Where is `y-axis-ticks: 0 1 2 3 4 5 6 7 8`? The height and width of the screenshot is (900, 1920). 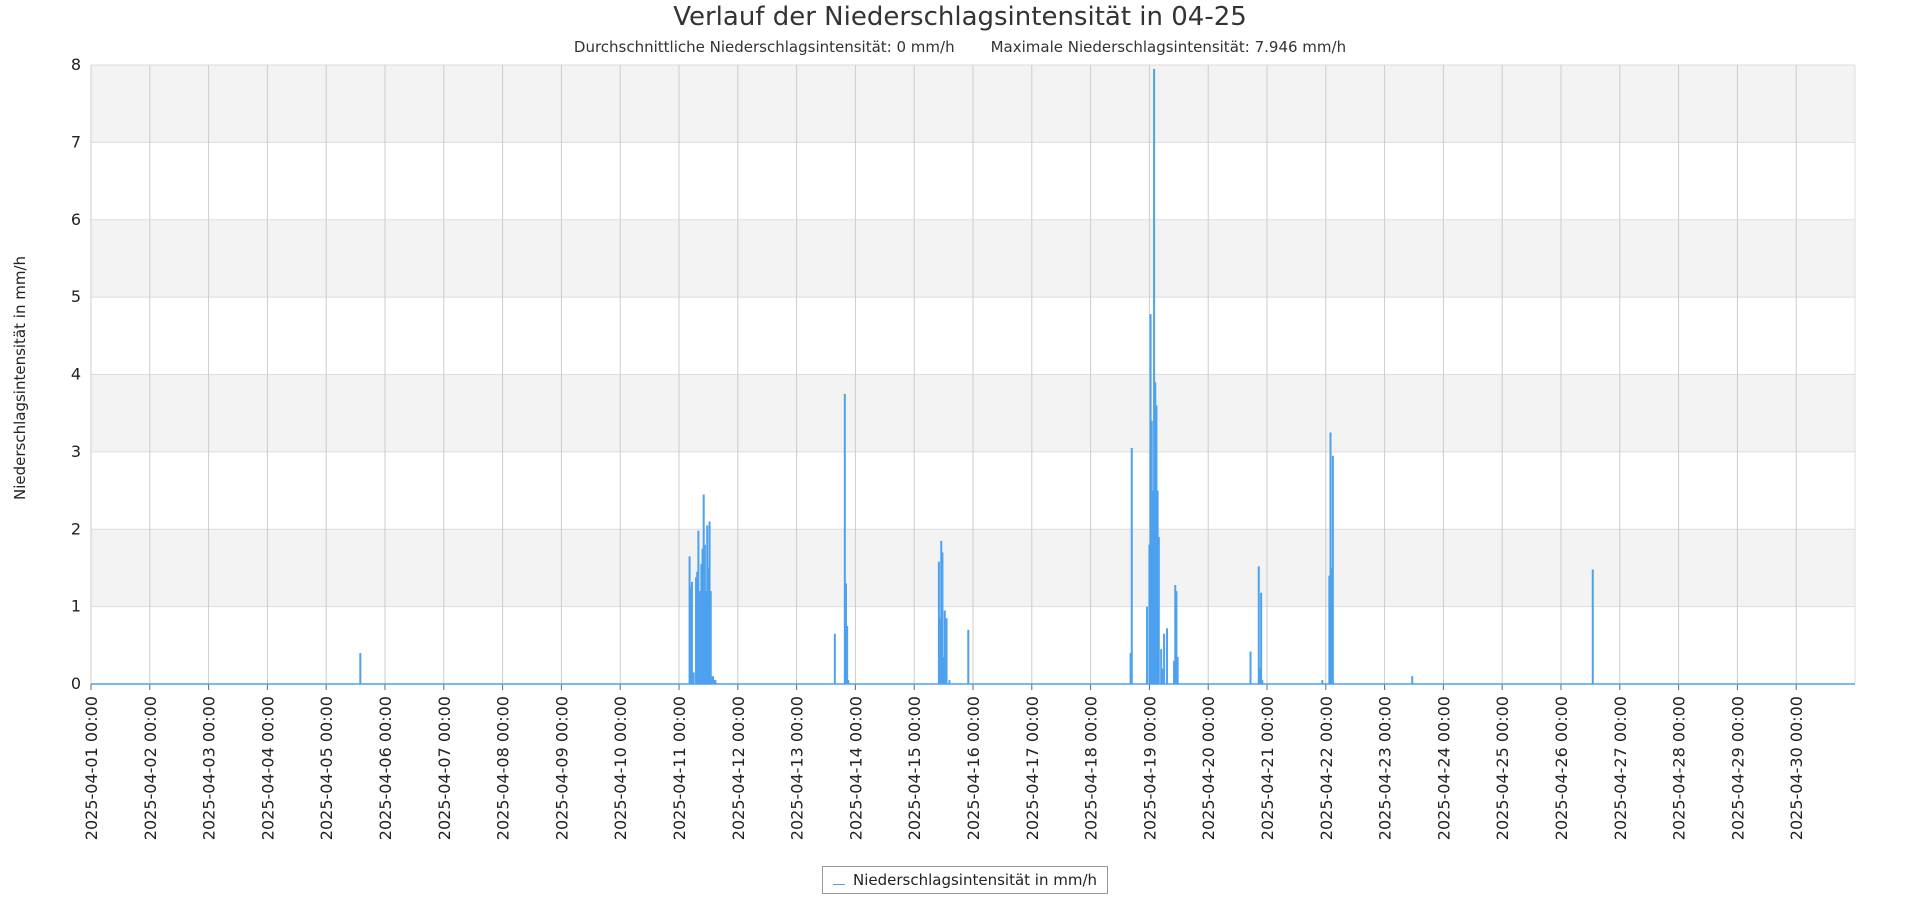 y-axis-ticks: 0 1 2 3 4 5 6 7 8 is located at coordinates (76, 374).